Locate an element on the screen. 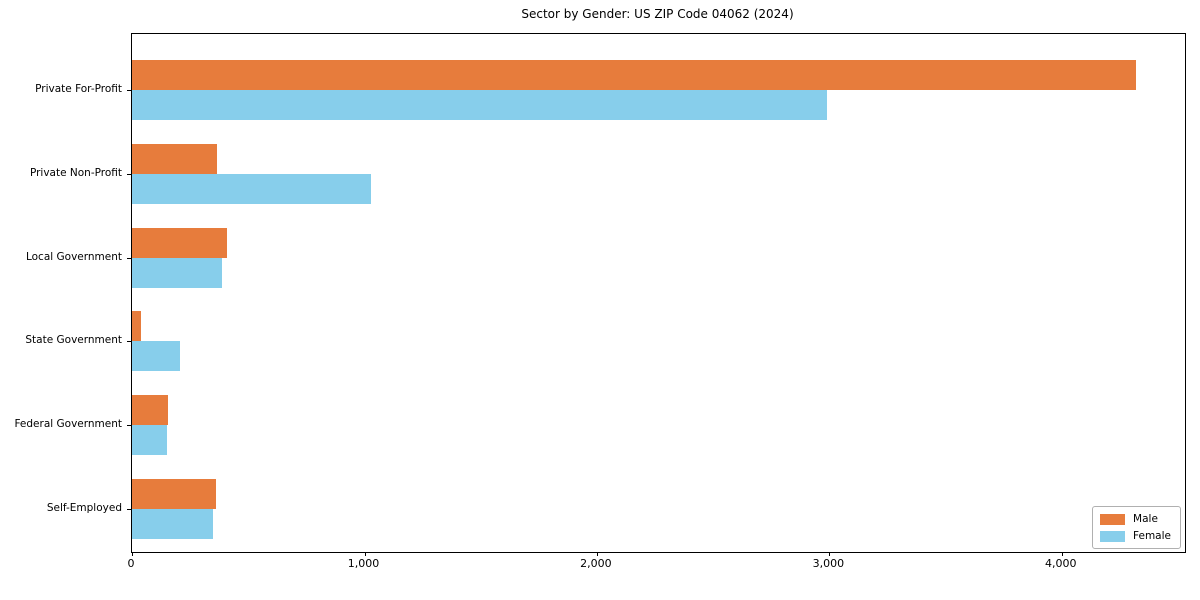  x-tick-label: 0 is located at coordinates (131, 563).